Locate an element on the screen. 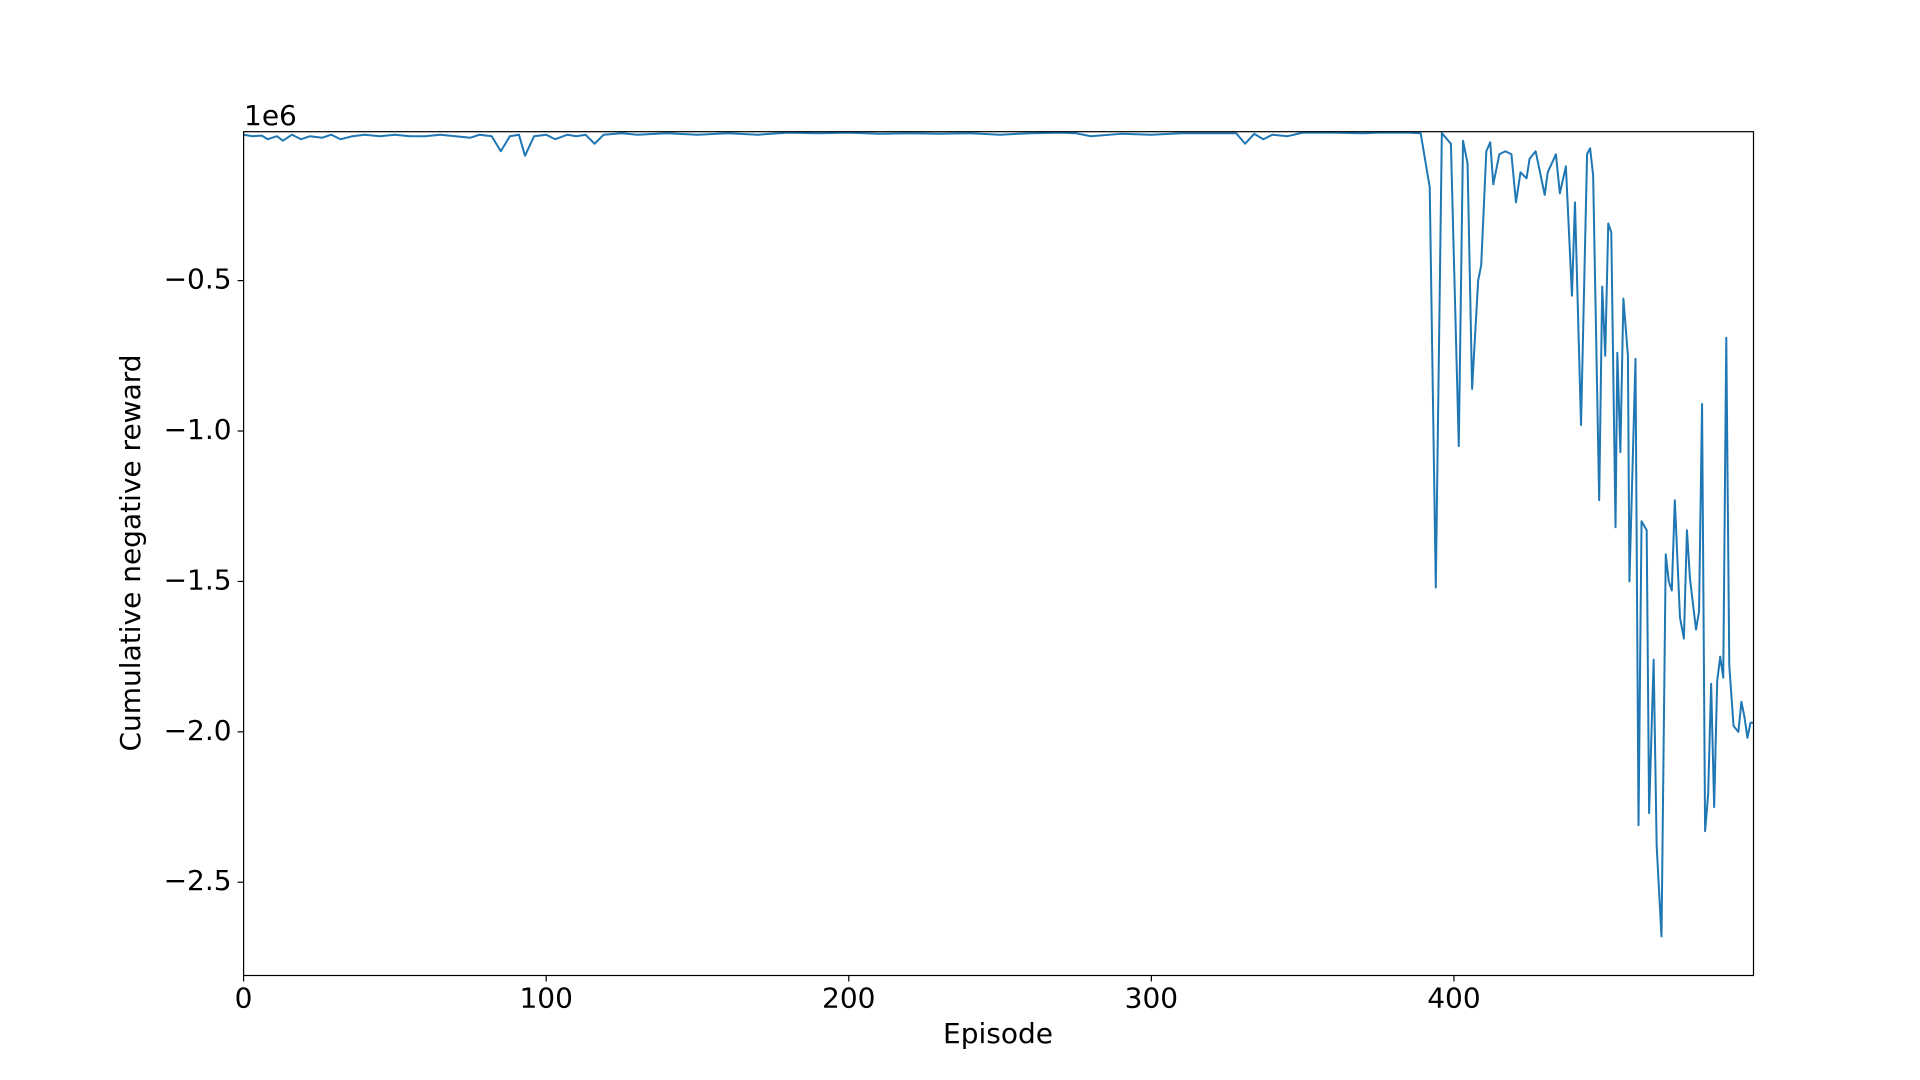  x-tick-label: 300 is located at coordinates (1151, 998).